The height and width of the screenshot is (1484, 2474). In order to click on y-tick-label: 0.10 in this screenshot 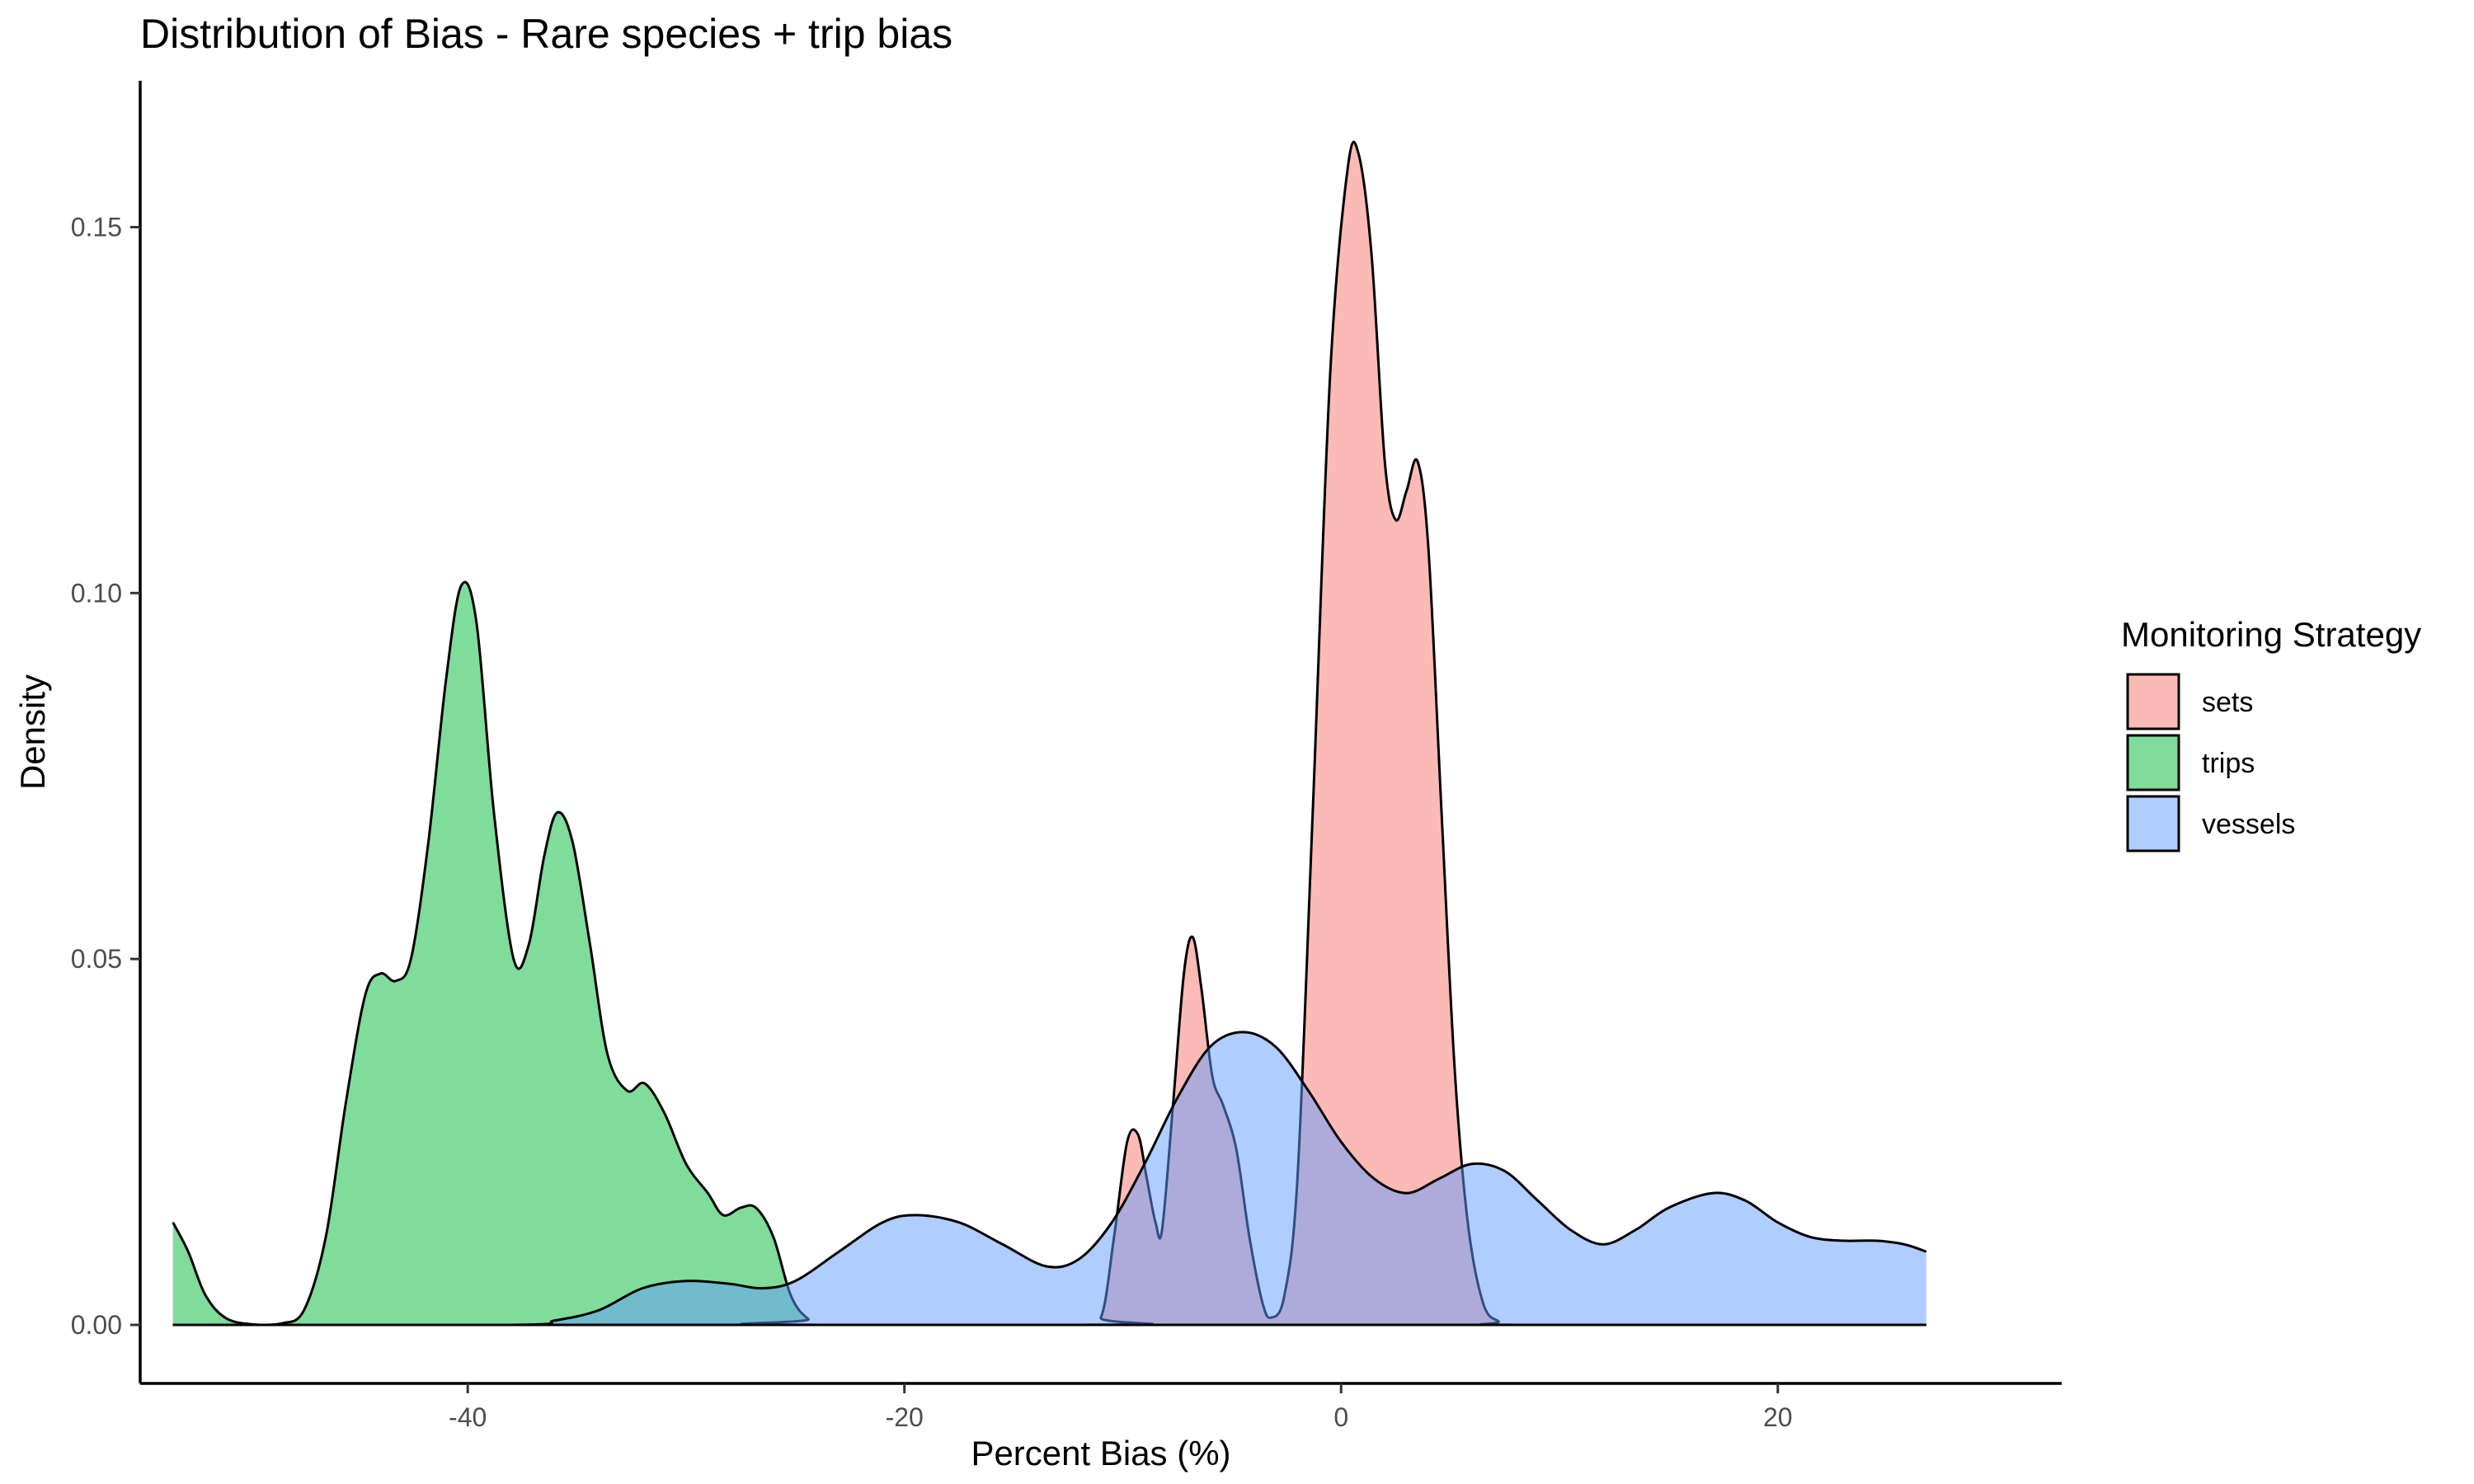, I will do `click(96, 593)`.